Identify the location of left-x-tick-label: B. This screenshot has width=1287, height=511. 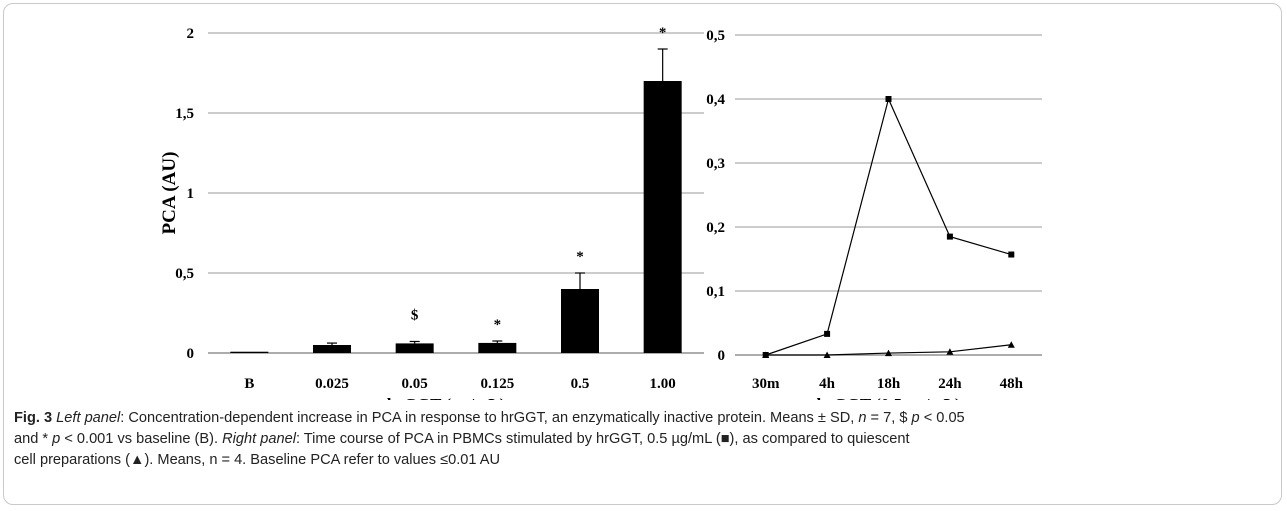
(249, 384).